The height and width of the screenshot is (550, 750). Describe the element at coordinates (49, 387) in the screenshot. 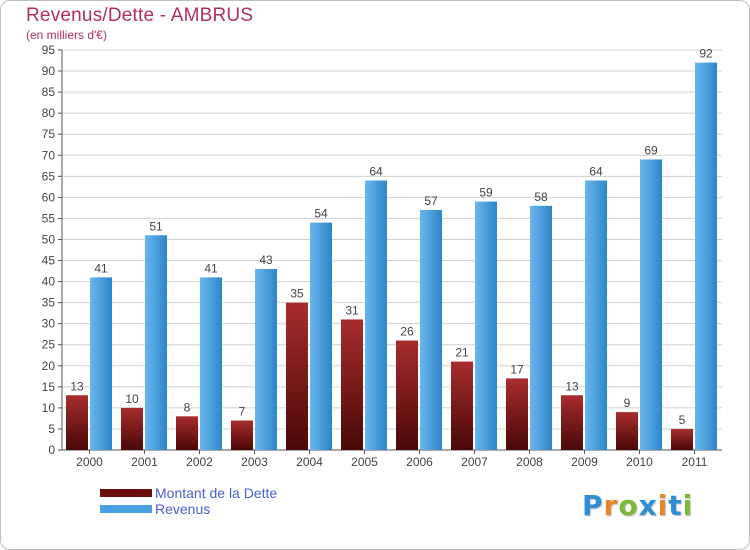

I see `y-tick-label: 15` at that location.